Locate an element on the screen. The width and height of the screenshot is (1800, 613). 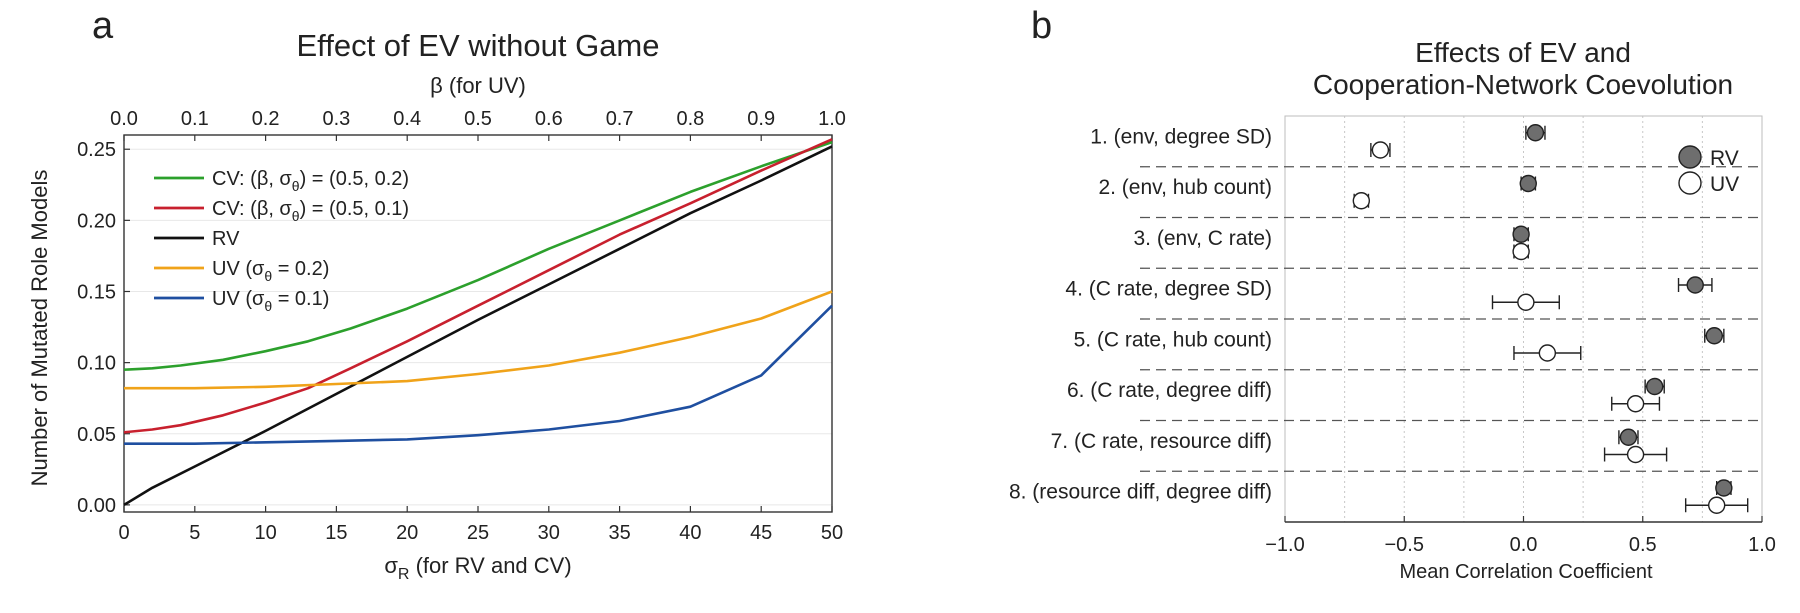
x2-tick-label-8: 0.8 is located at coordinates (690, 119).